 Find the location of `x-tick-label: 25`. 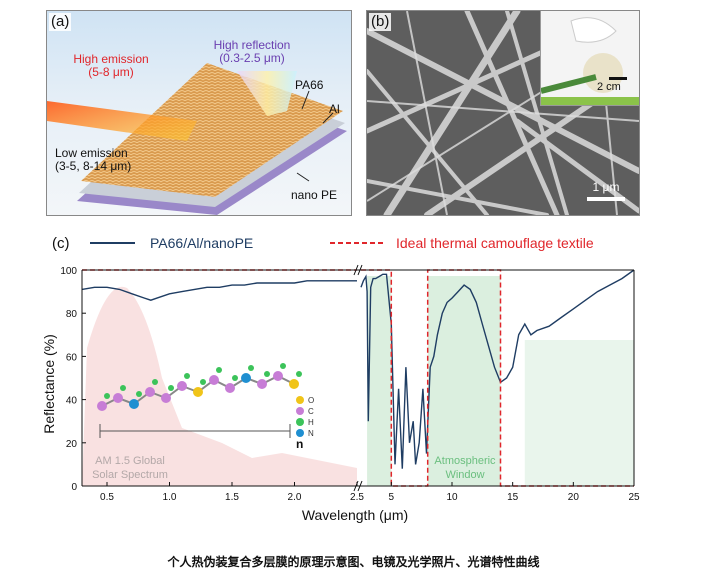

x-tick-label: 25 is located at coordinates (634, 497).